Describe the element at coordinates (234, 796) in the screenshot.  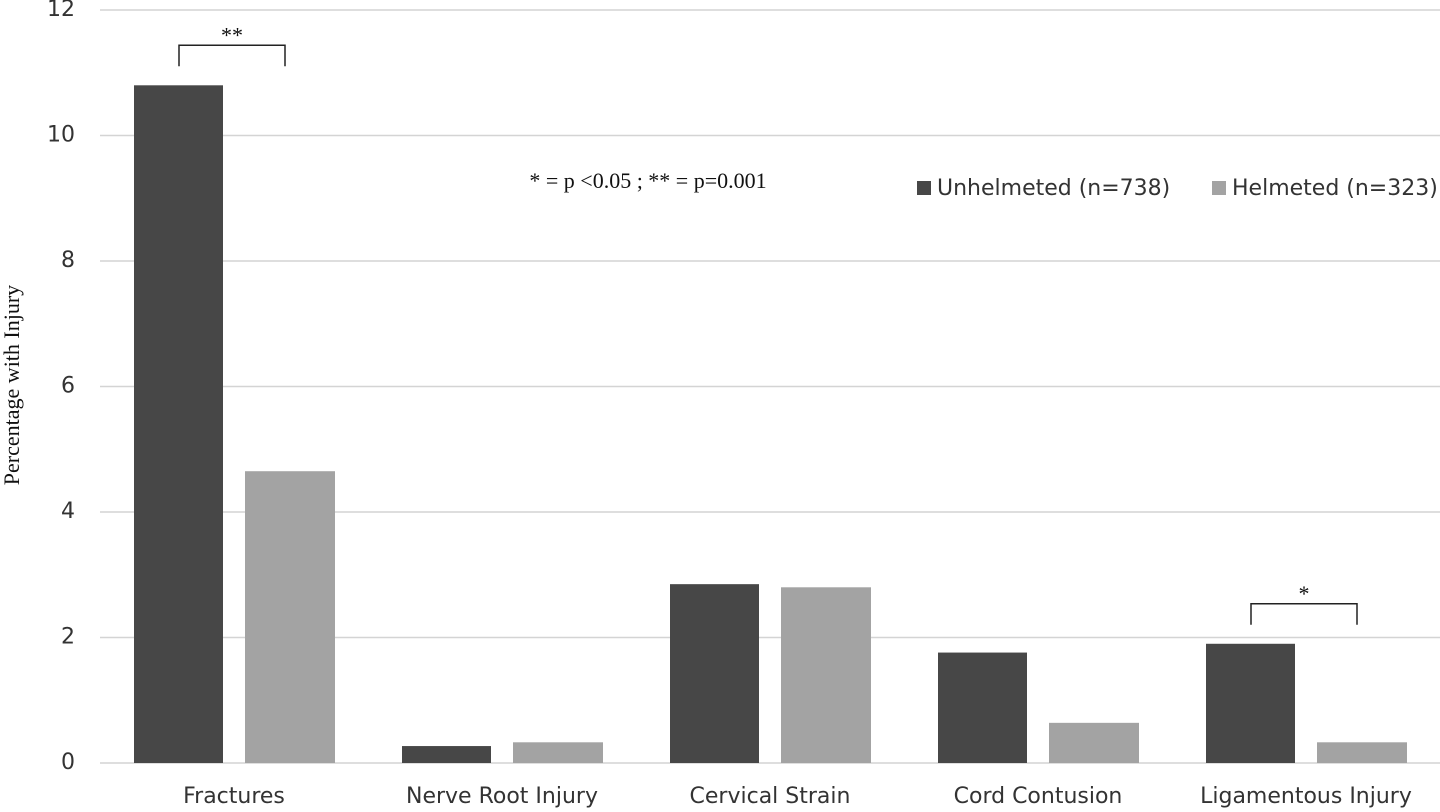
I see `x-tick-label: Fractures` at that location.